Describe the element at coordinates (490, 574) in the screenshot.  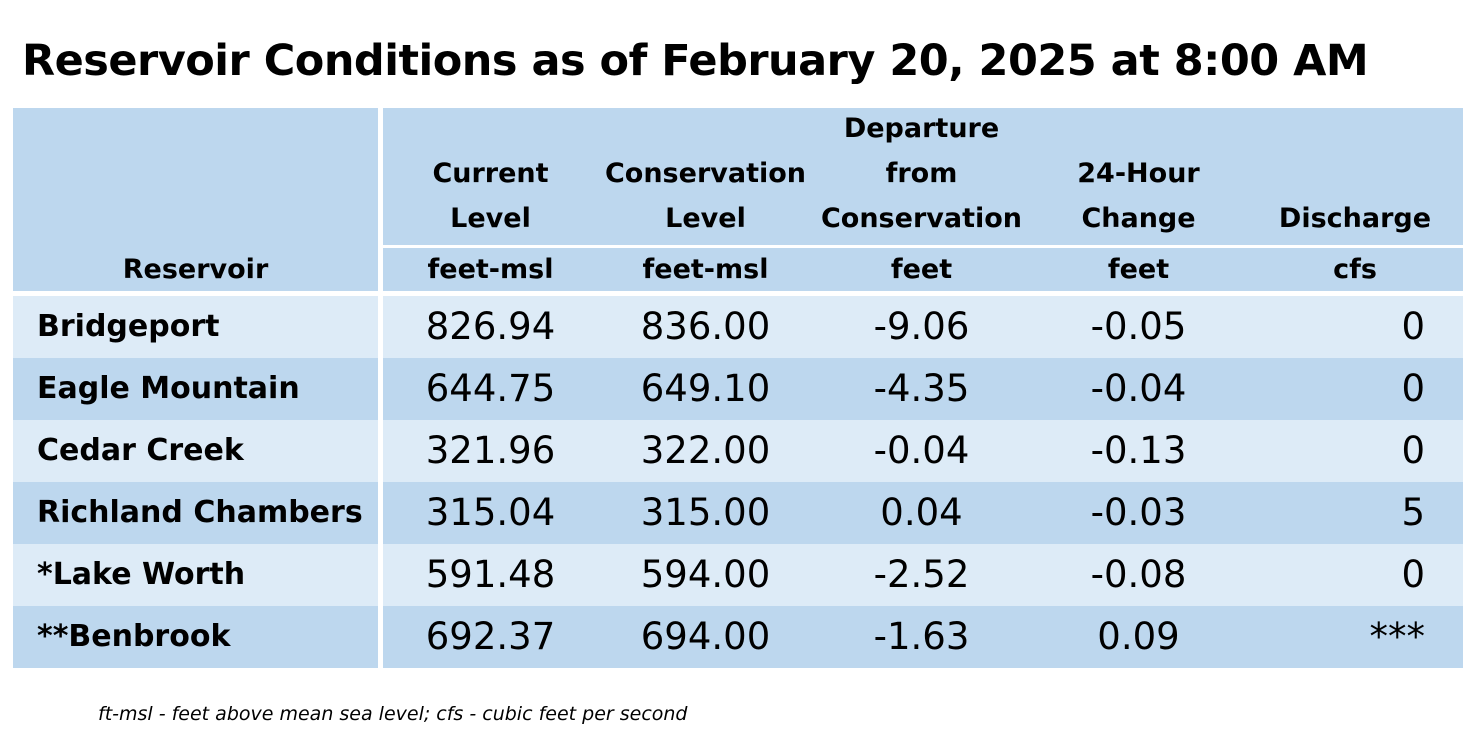
I see `current-level-cell: 591.48` at that location.